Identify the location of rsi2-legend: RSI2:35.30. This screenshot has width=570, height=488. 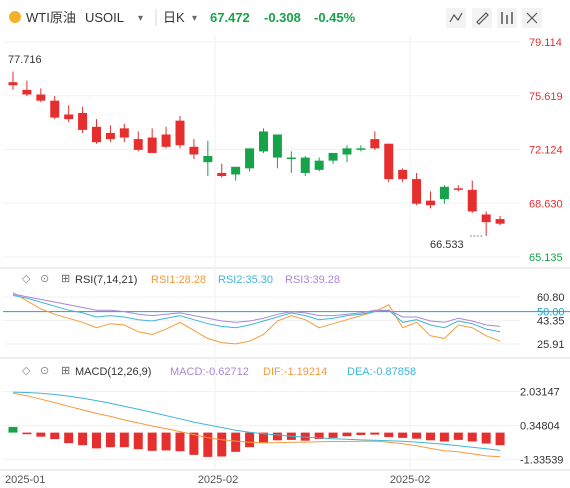
(245, 280).